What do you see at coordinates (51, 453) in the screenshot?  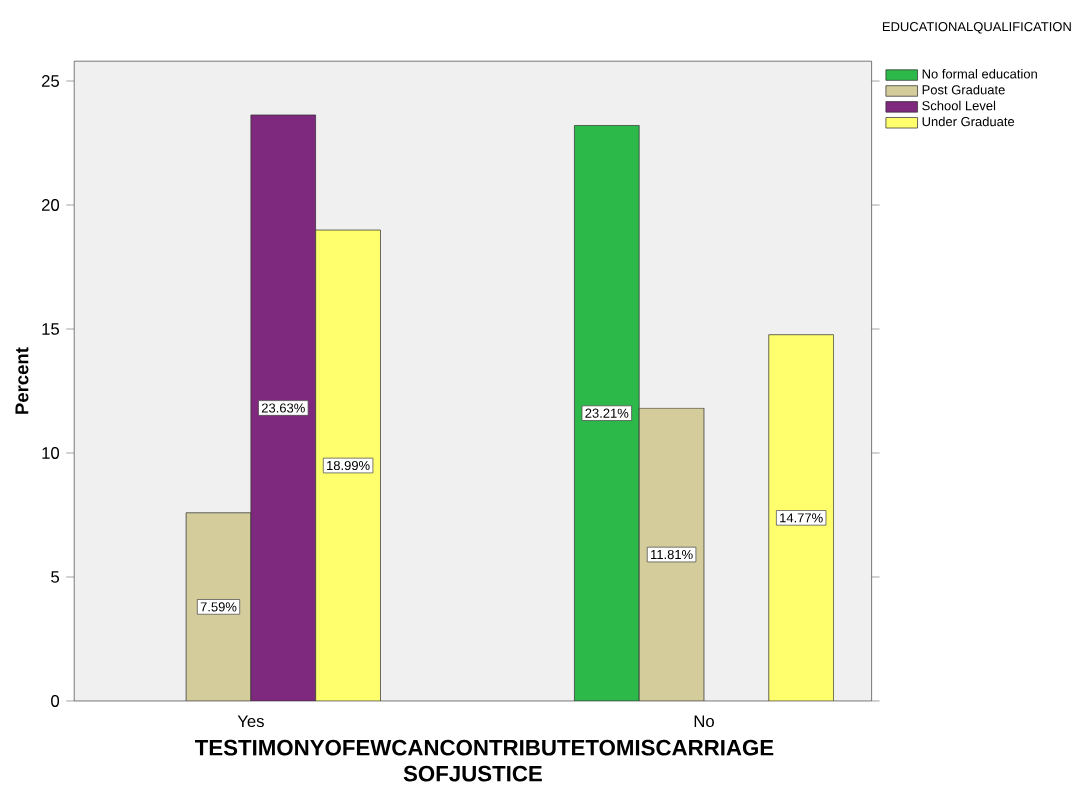 I see `y-tick-label: 10` at bounding box center [51, 453].